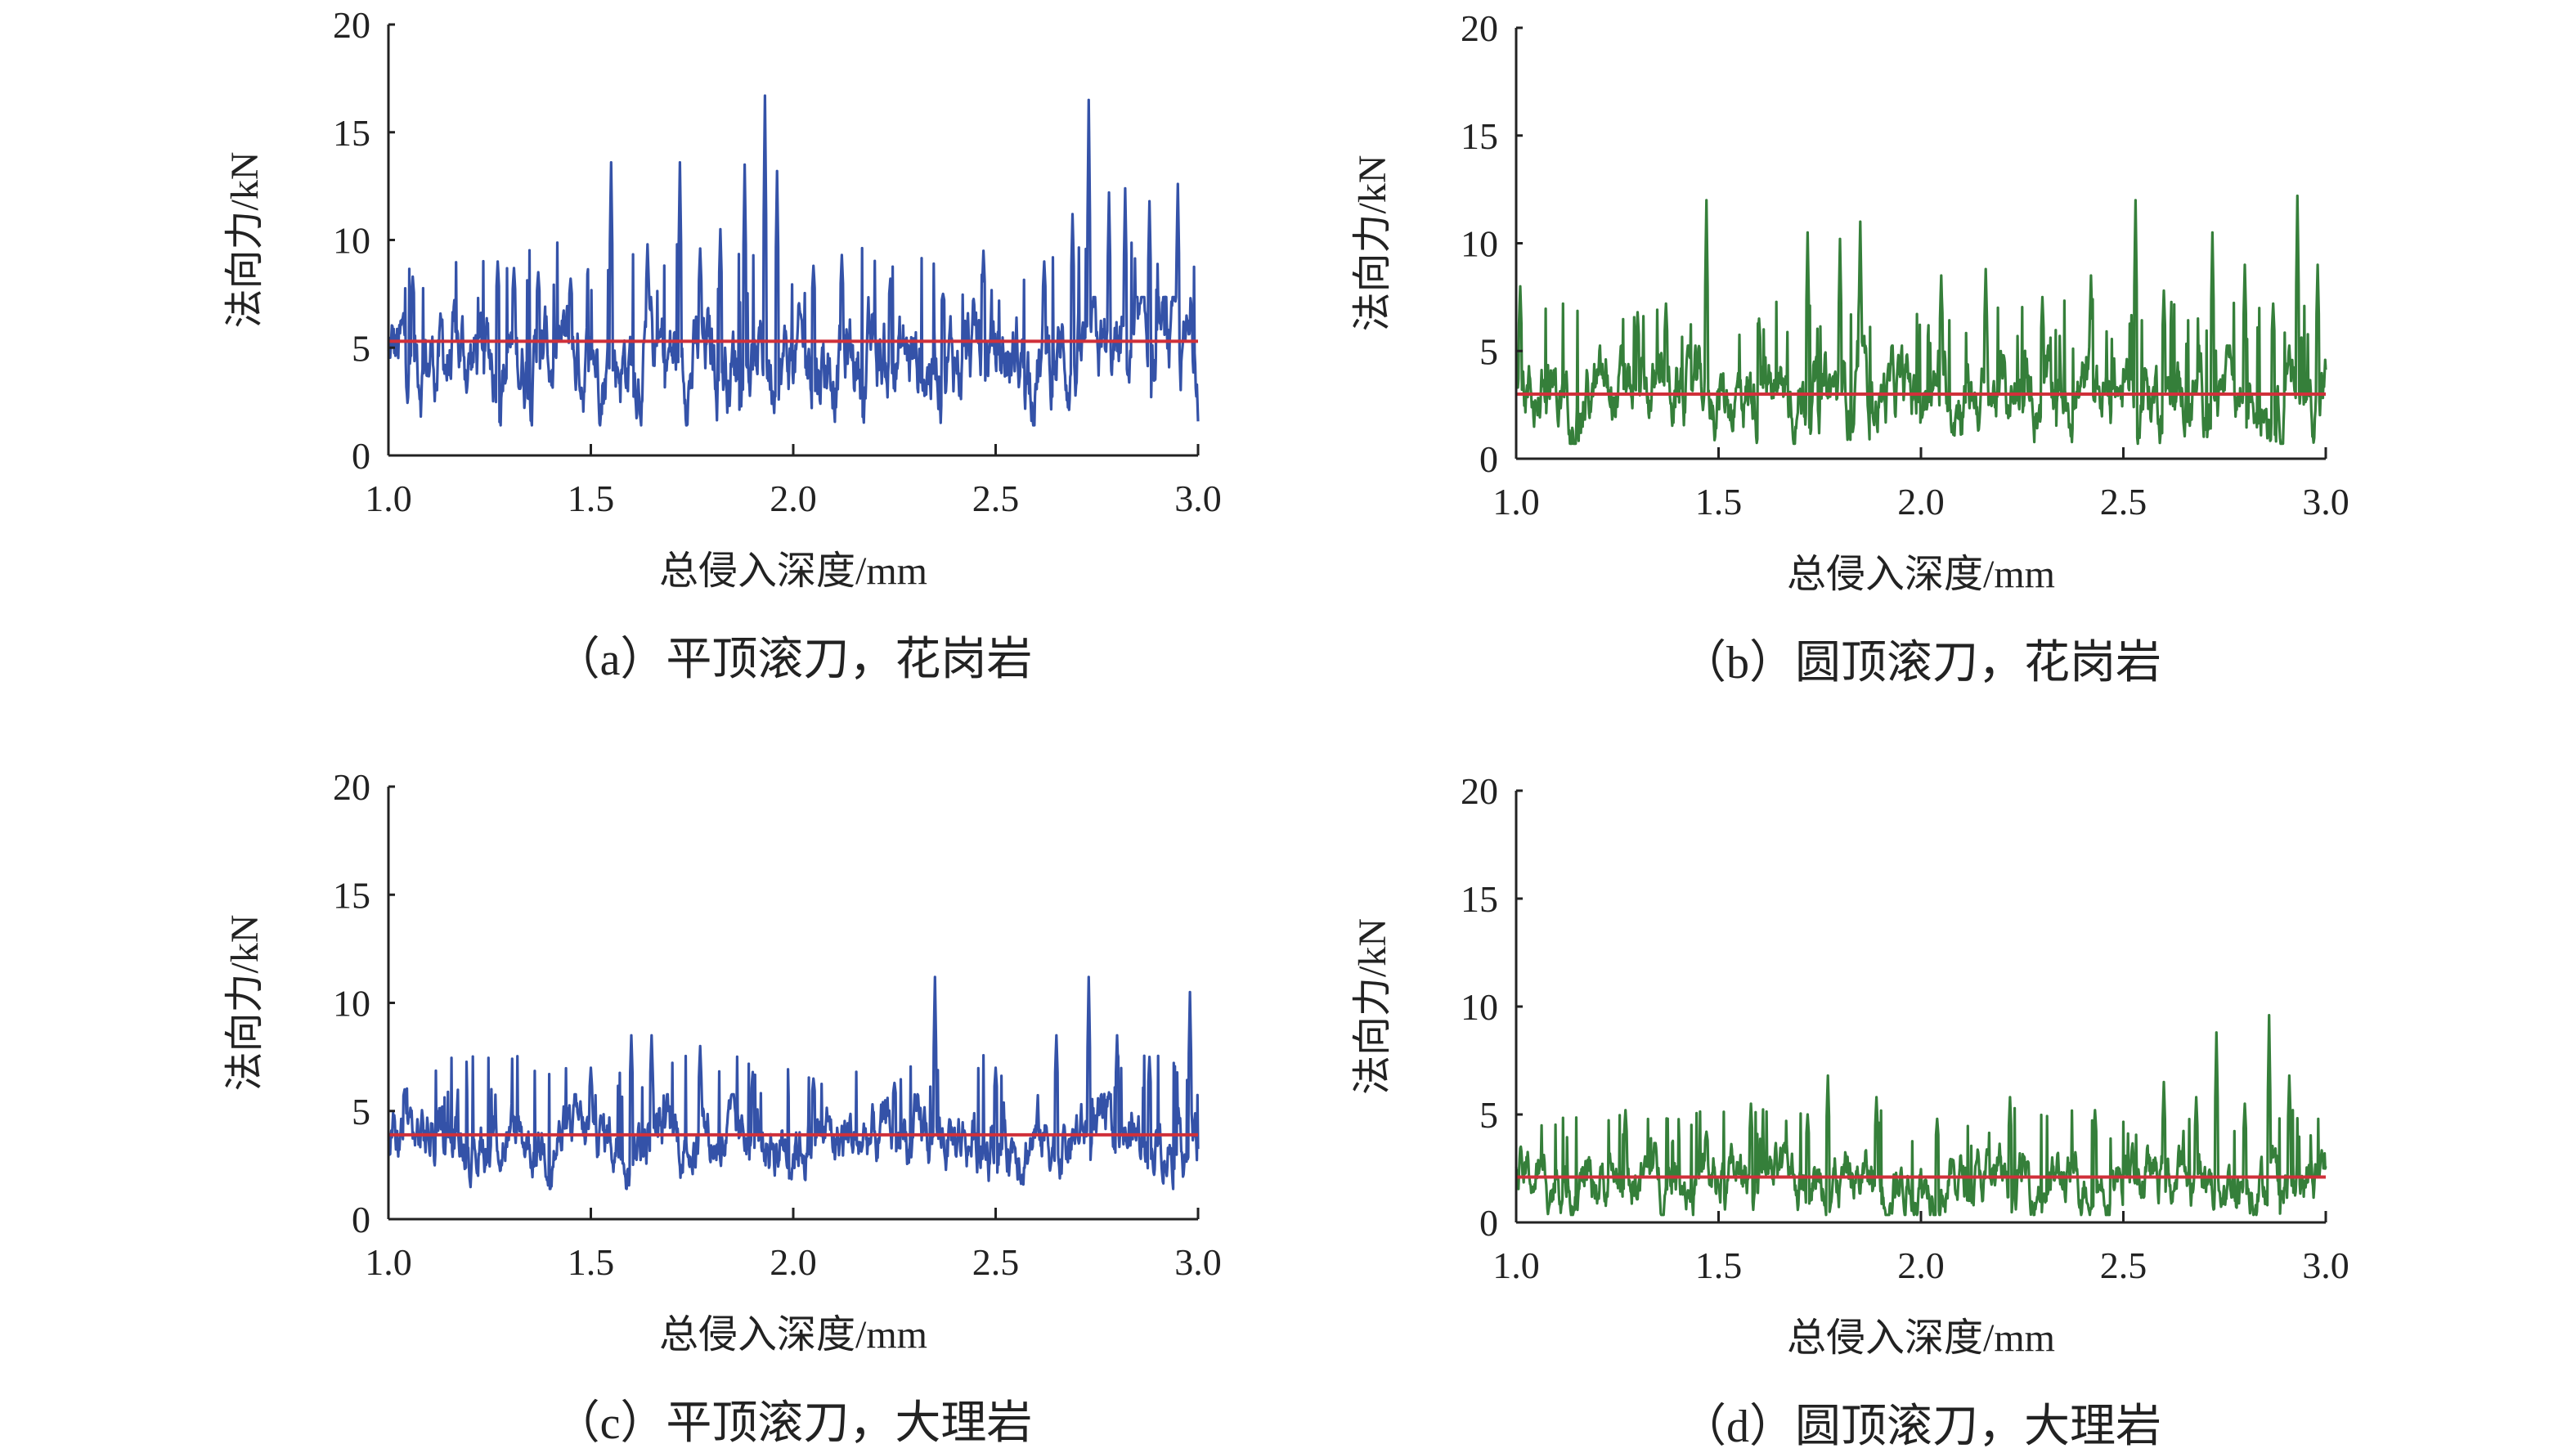  I want to click on panel-caption: （c）平顶滚刀，大理岩, so click(793, 1423).